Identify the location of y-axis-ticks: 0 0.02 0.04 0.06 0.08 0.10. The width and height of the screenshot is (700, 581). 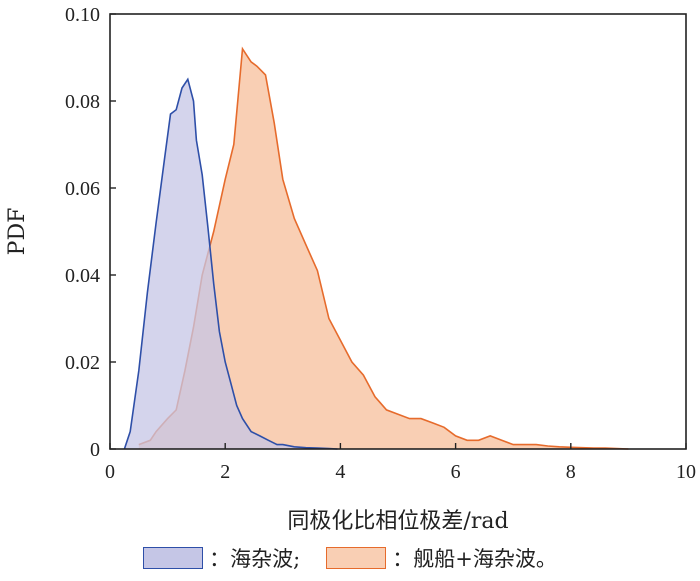
(90, 232).